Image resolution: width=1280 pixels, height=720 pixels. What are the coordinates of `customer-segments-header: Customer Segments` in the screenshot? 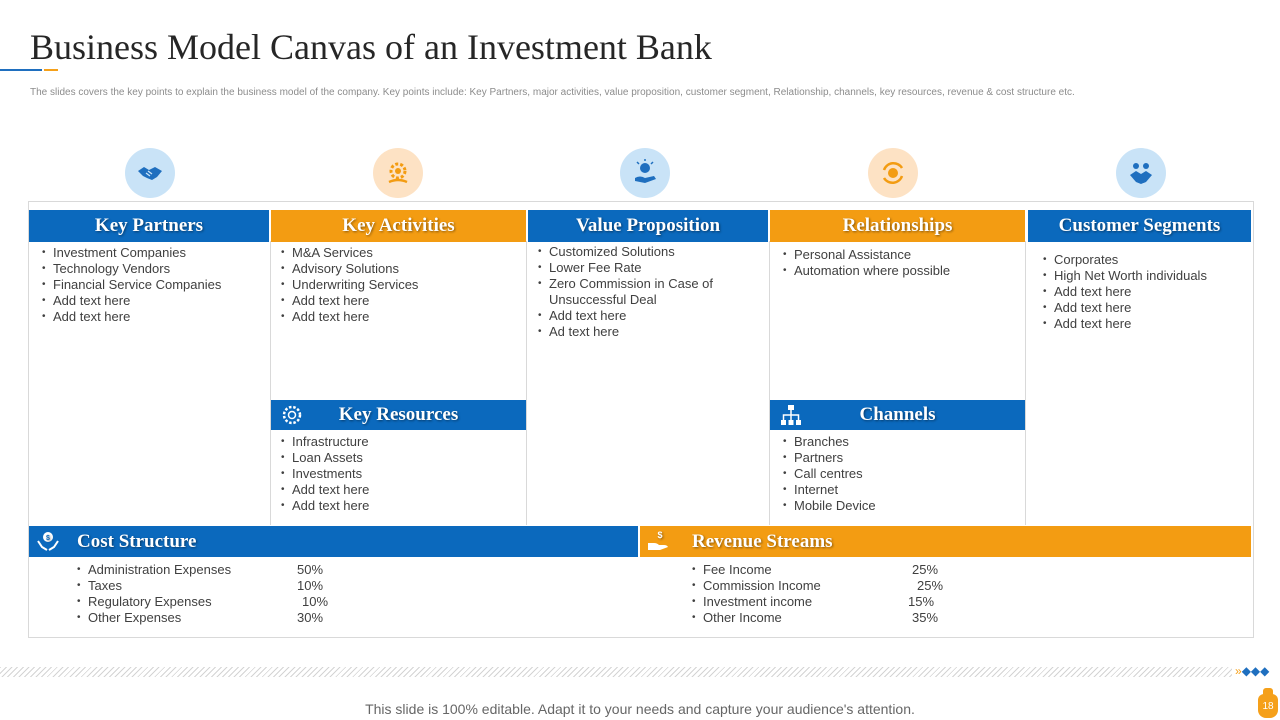 It's located at (1139, 226).